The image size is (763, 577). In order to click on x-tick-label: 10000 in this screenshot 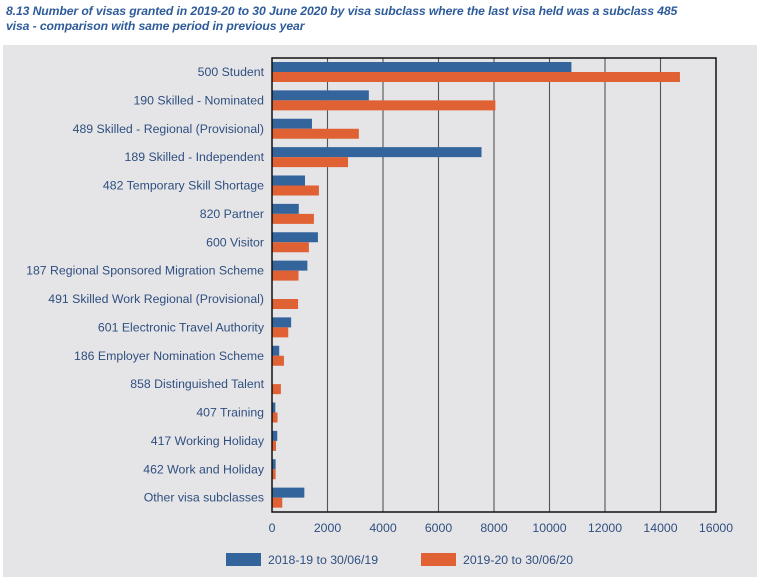, I will do `click(549, 528)`.